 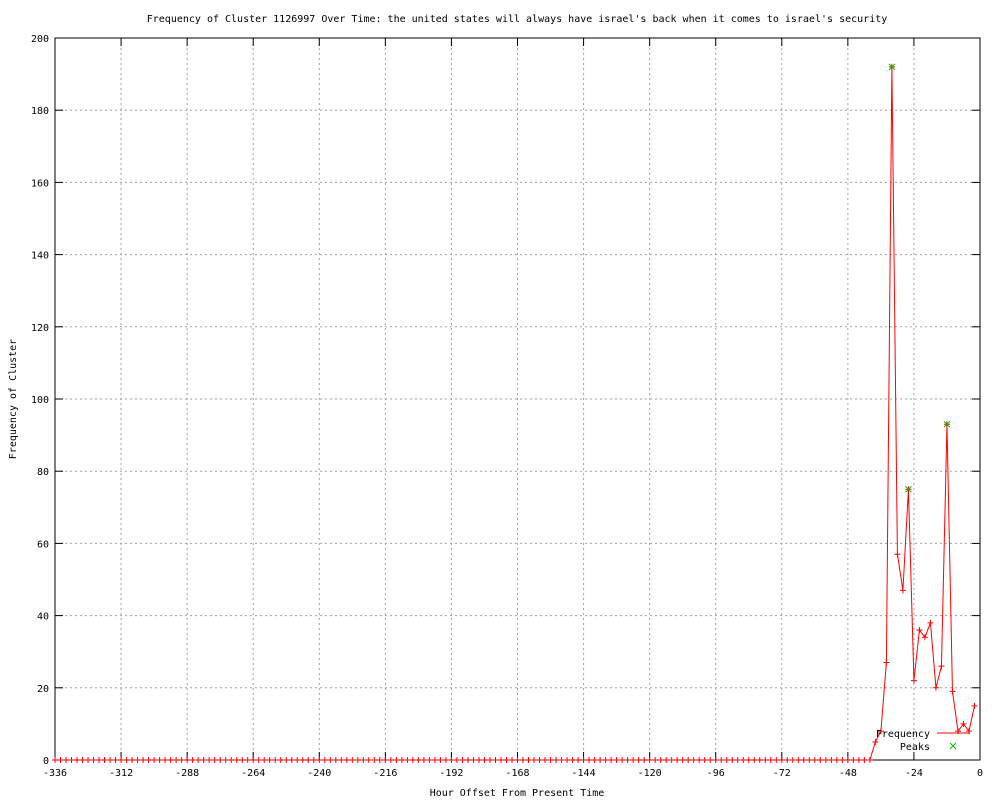 What do you see at coordinates (121, 773) in the screenshot?
I see `x-tick-label: -312` at bounding box center [121, 773].